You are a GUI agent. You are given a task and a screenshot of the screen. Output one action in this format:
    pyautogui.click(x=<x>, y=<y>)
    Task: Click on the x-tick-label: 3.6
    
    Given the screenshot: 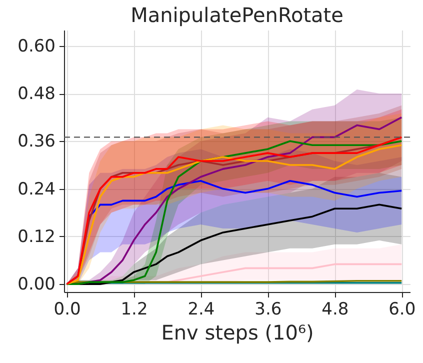 What is the action you would take?
    pyautogui.click(x=268, y=310)
    